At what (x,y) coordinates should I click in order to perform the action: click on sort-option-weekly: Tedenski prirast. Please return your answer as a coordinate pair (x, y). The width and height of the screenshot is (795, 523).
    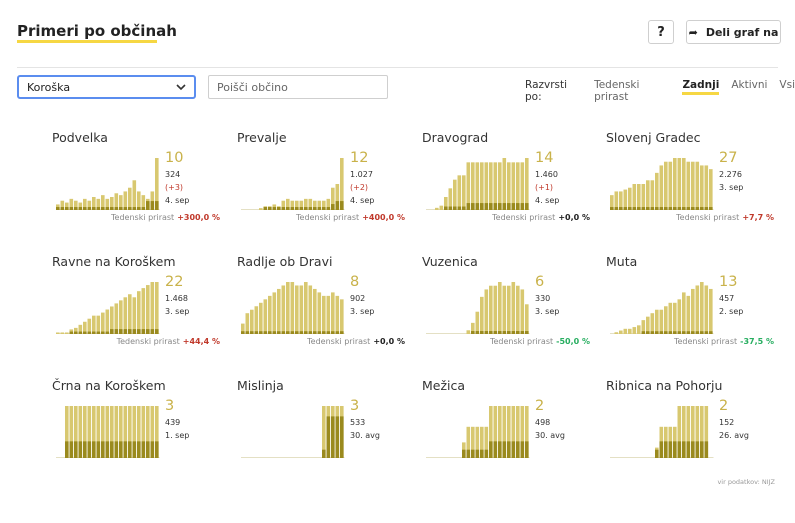
    Looking at the image, I should click on (617, 91).